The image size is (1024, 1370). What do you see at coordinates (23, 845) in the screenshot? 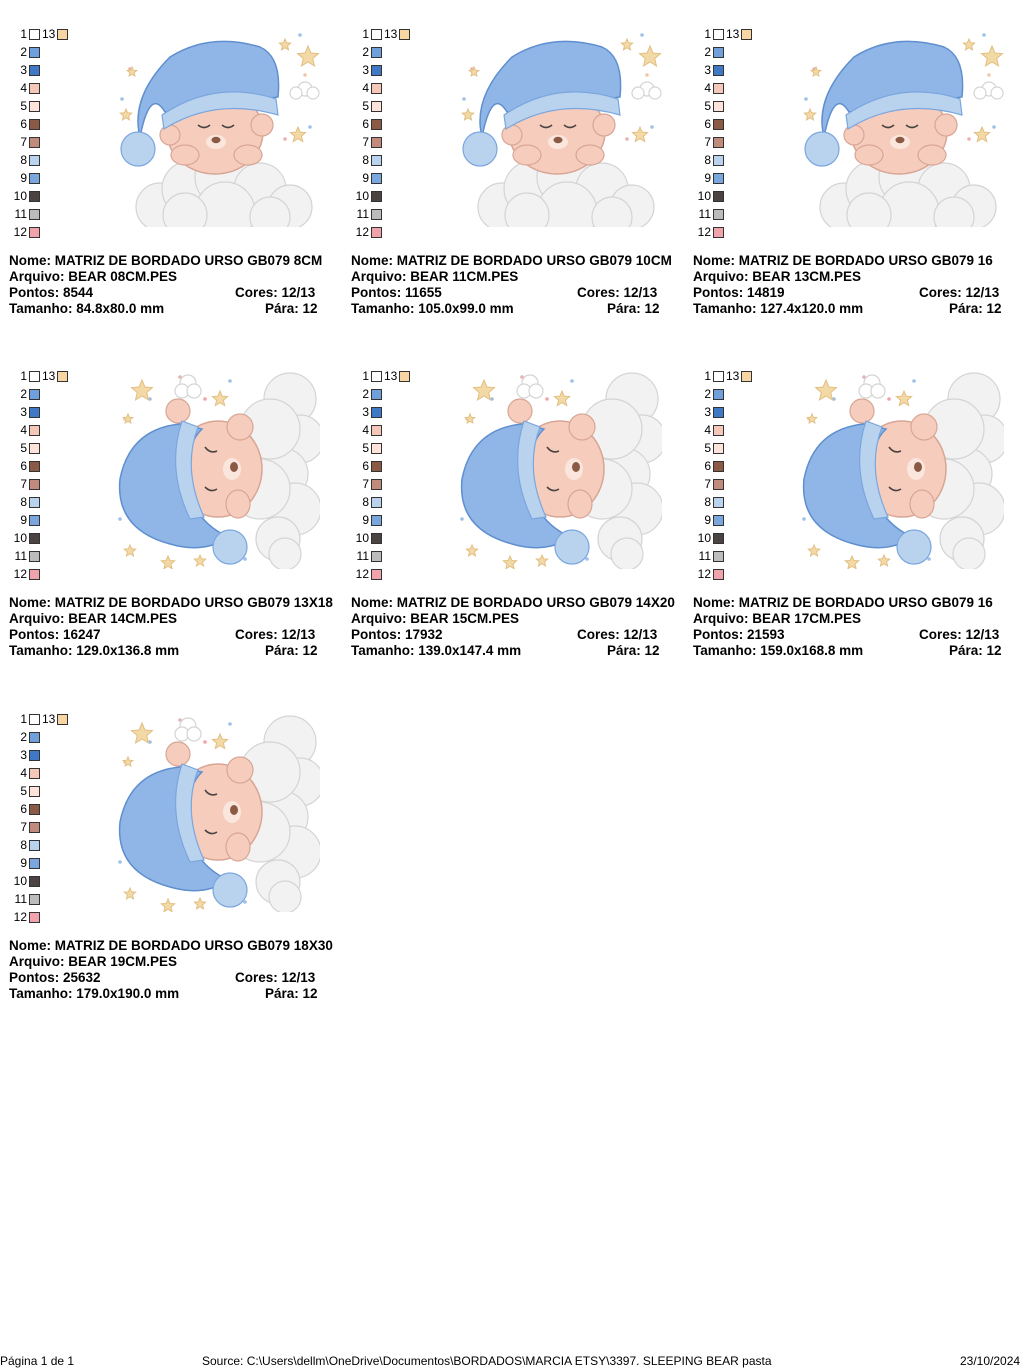
I see `thread-number: 8` at bounding box center [23, 845].